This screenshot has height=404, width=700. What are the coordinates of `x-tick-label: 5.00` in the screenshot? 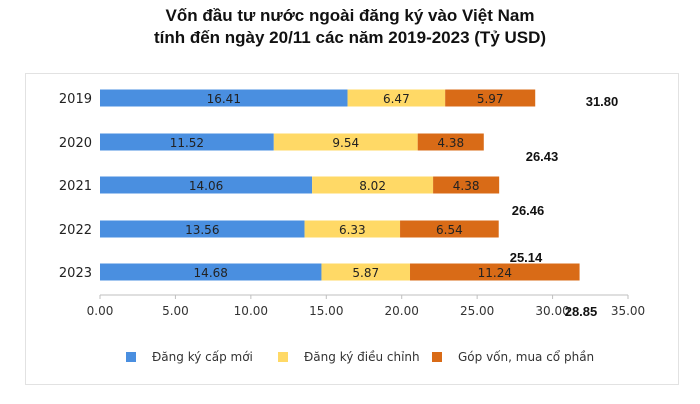 It's located at (175, 311).